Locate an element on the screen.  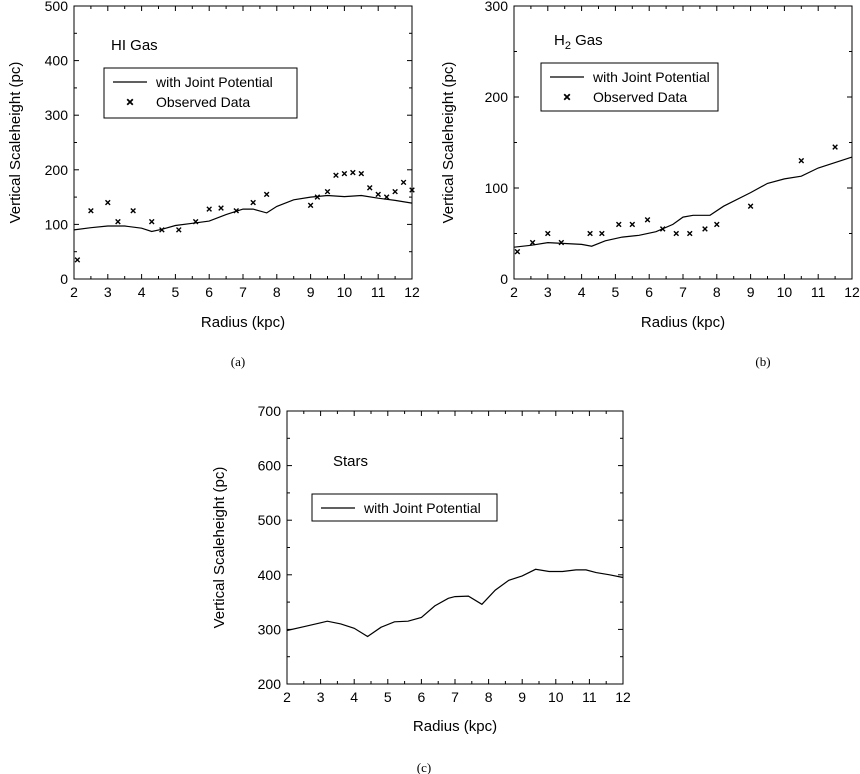
panel-title: Stars is located at coordinates (350, 461).